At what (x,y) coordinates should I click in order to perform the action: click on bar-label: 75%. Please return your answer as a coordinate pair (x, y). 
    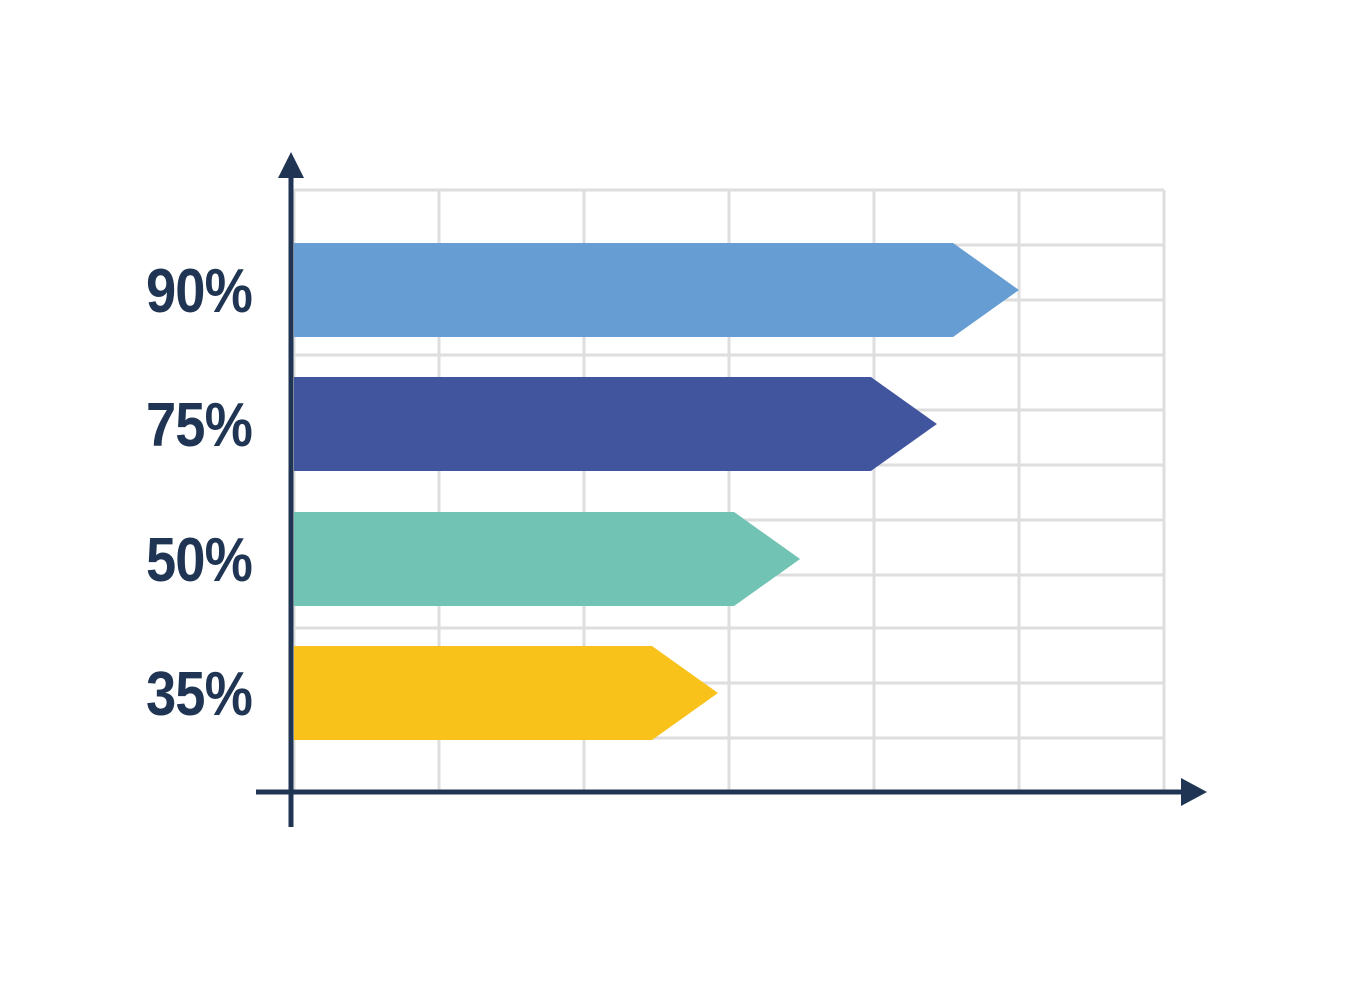
    Looking at the image, I should click on (199, 425).